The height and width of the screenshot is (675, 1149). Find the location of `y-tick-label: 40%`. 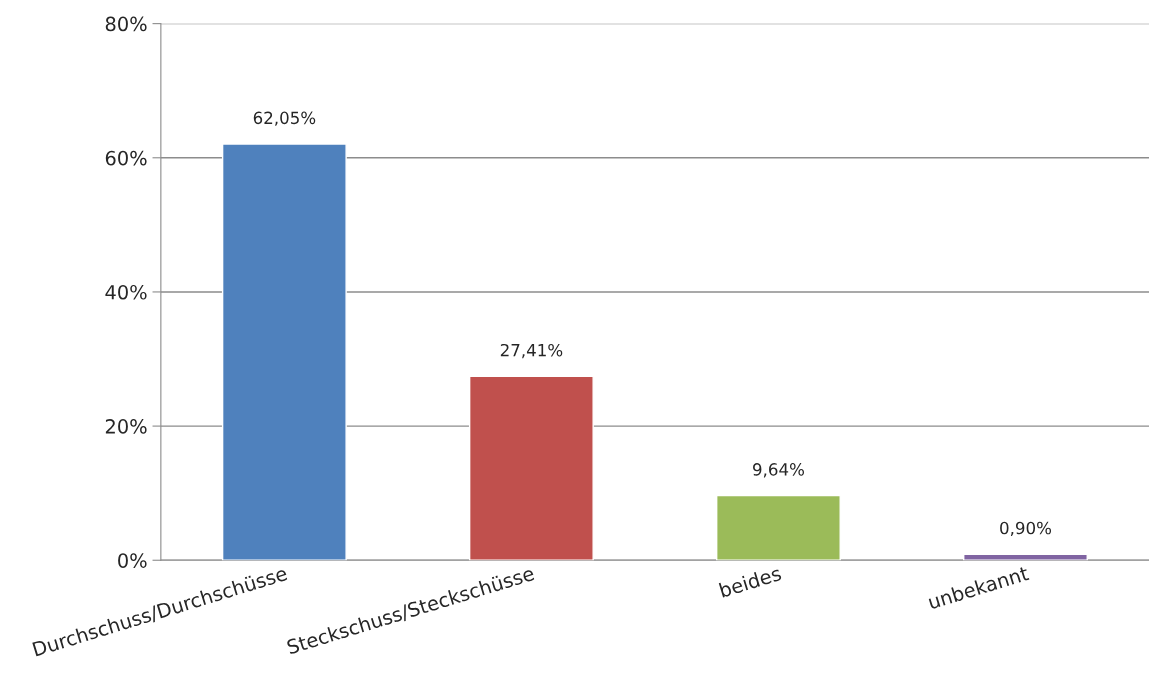

y-tick-label: 40% is located at coordinates (126, 292).